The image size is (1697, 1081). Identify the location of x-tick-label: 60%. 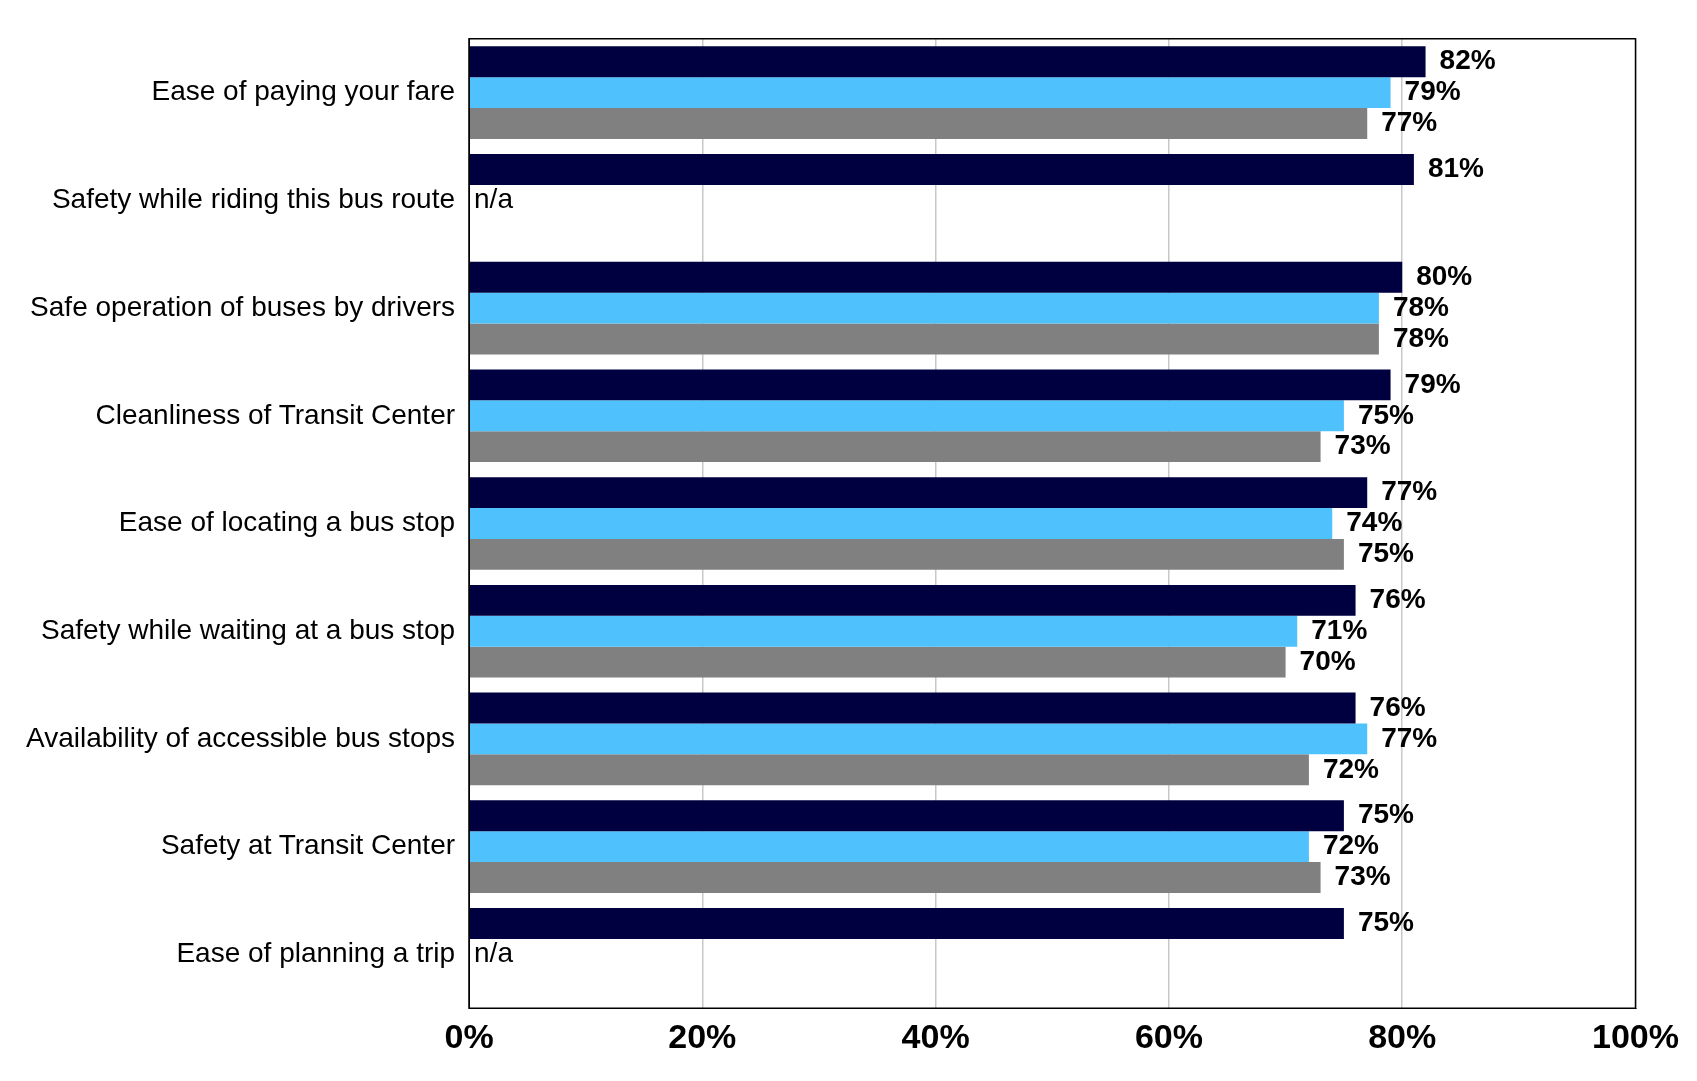
(1168, 1035).